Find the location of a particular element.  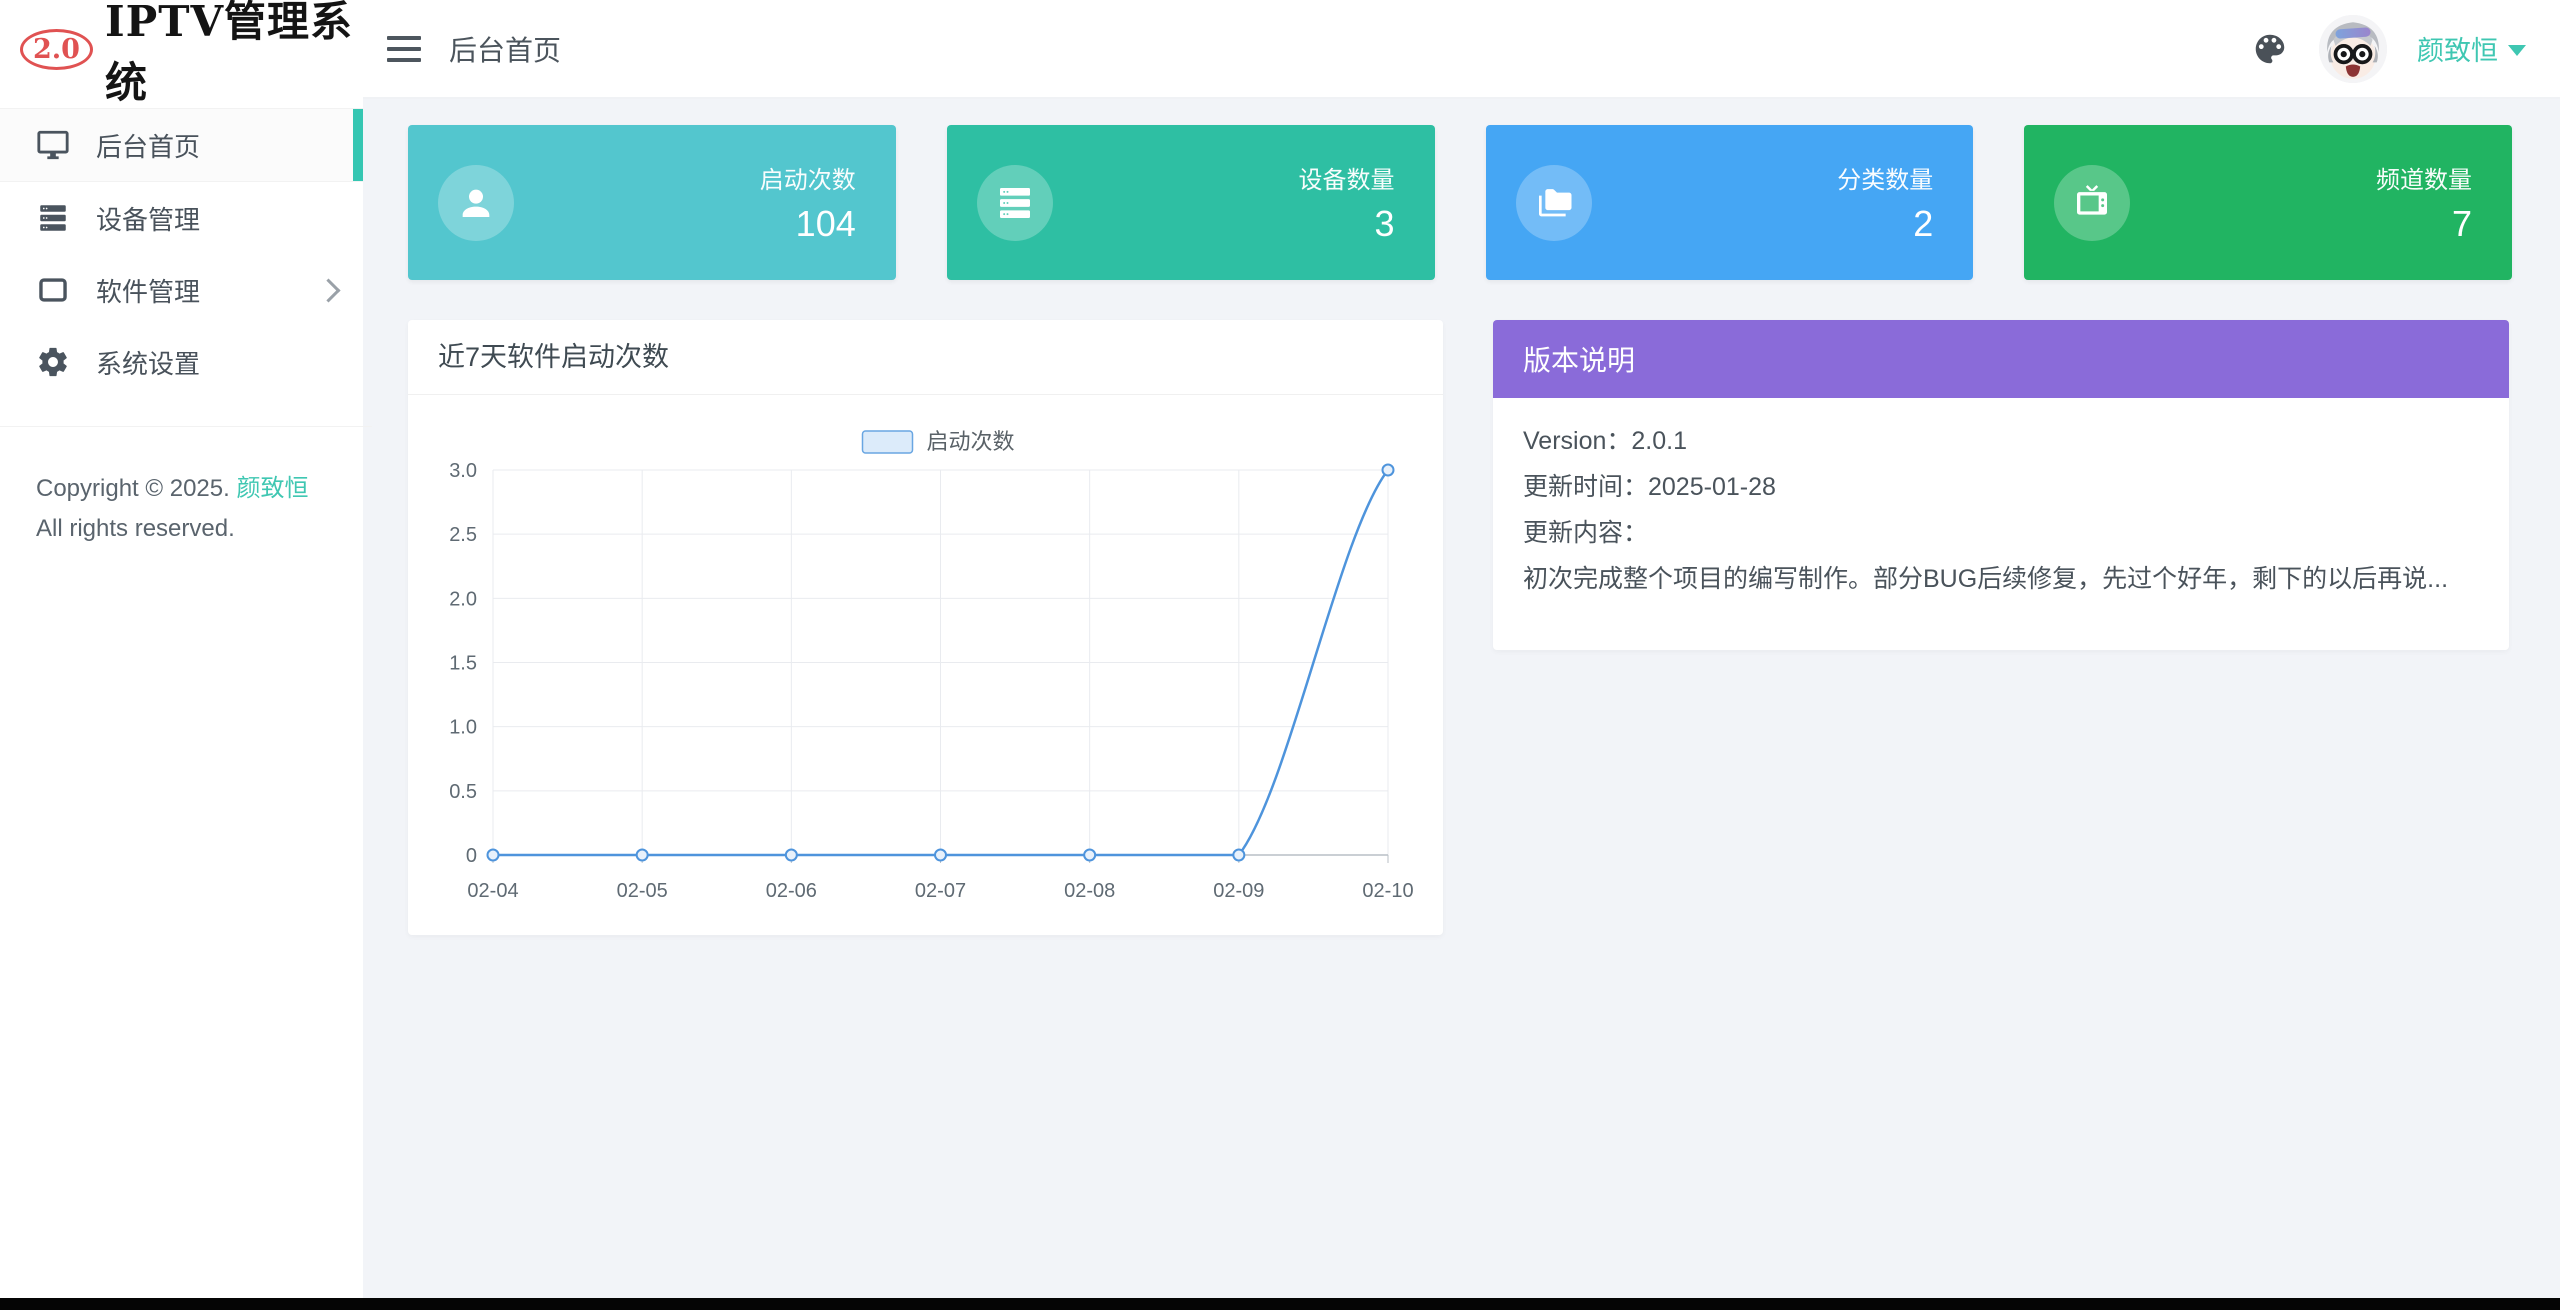

stat-value: 104 is located at coordinates (825, 223).